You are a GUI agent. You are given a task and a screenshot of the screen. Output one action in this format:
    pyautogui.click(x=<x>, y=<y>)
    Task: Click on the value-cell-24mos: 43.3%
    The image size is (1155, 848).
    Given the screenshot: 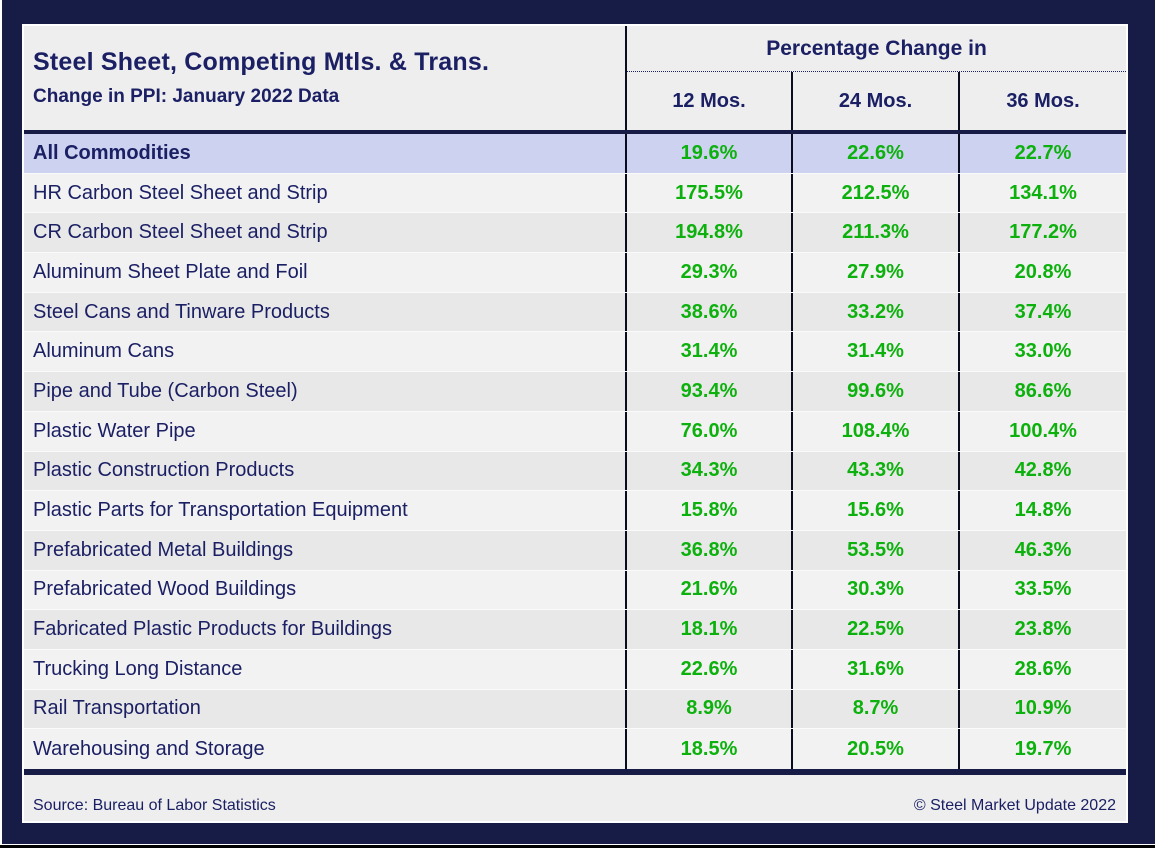 What is the action you would take?
    pyautogui.click(x=875, y=471)
    